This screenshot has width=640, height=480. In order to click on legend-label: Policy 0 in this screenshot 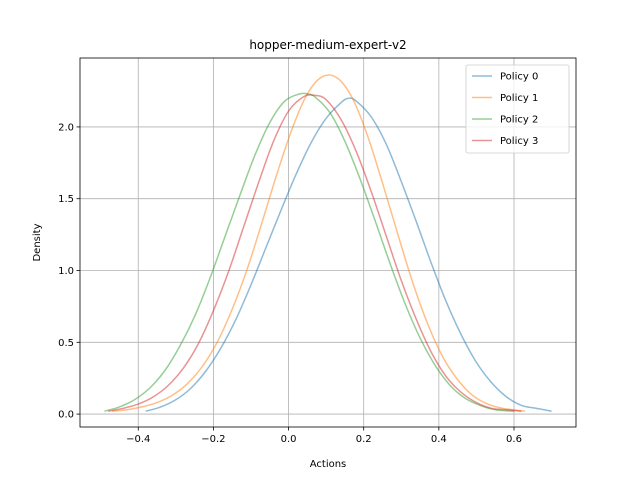, I will do `click(519, 77)`.